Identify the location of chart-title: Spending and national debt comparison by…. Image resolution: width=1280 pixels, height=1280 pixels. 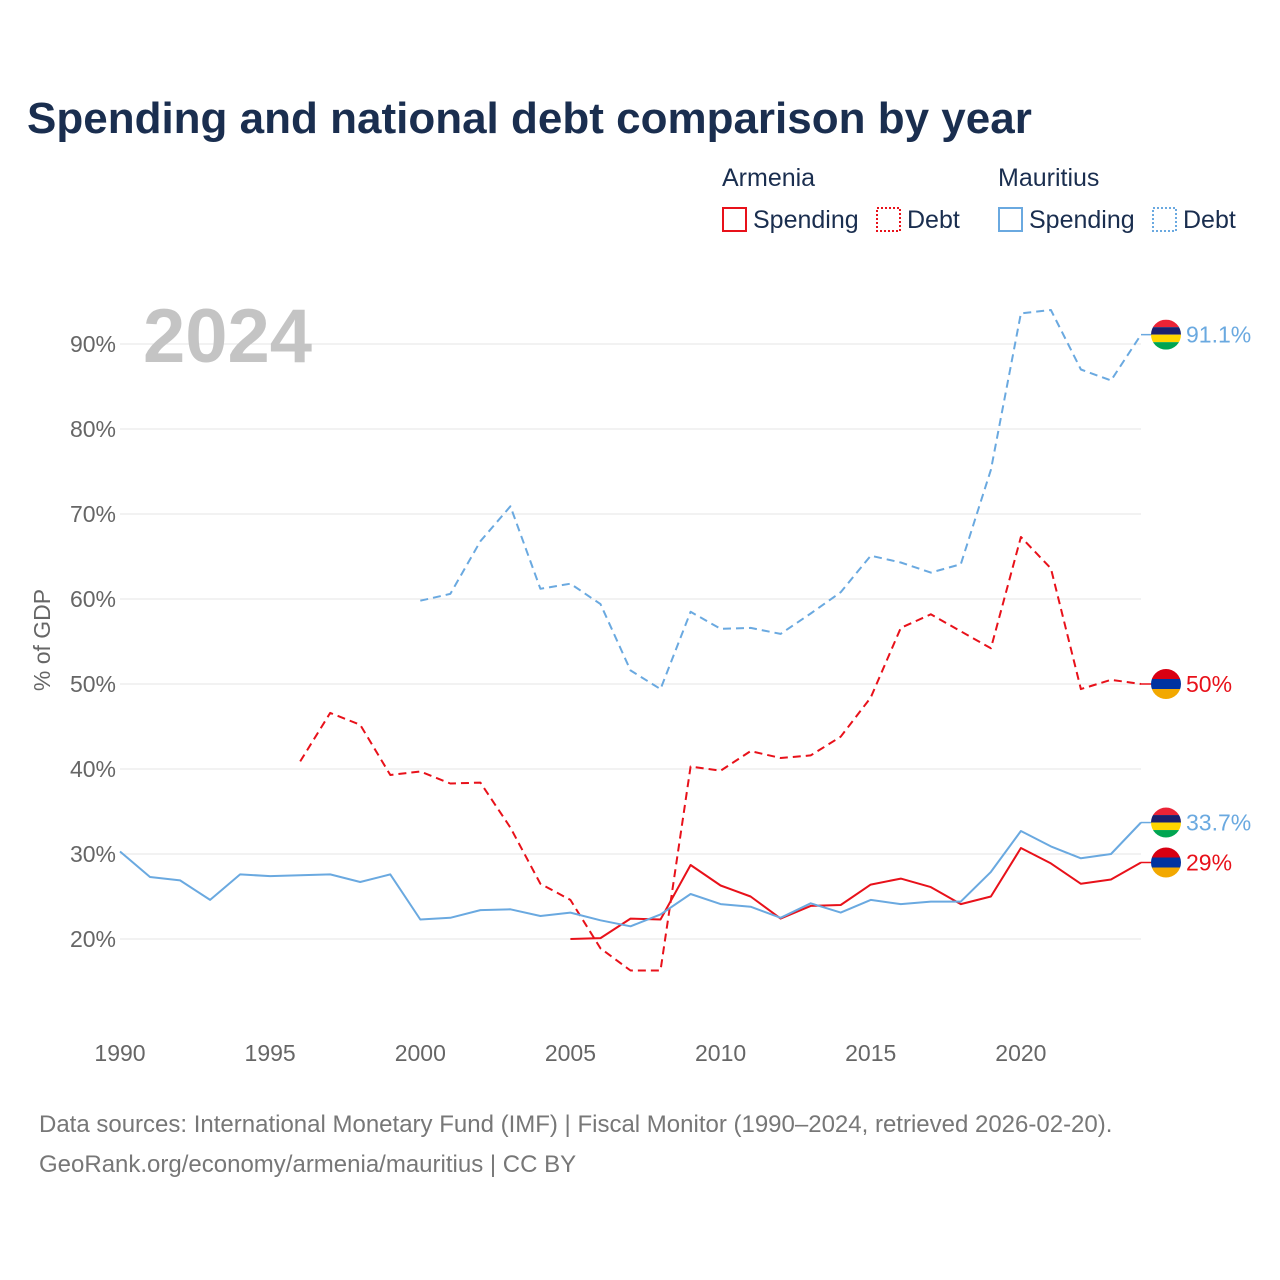
(529, 118).